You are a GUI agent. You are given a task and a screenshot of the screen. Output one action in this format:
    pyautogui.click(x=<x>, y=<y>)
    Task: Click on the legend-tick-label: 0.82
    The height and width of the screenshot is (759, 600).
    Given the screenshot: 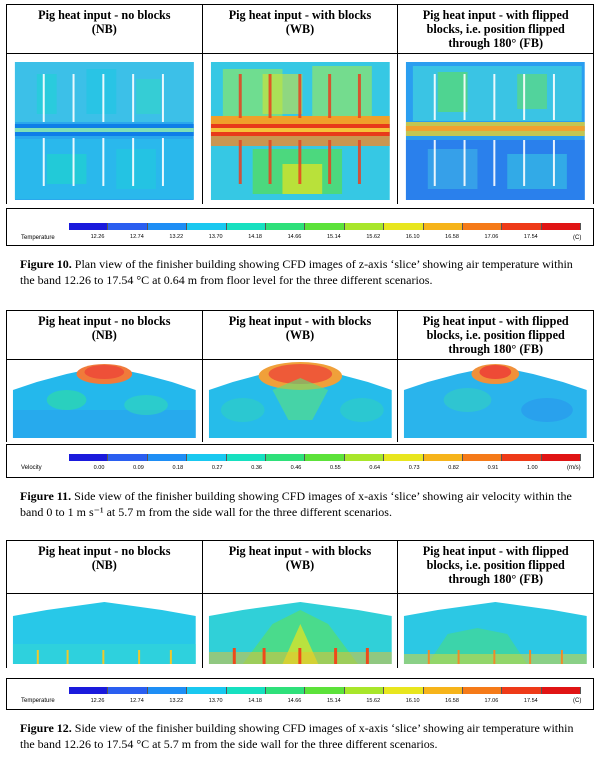 What is the action you would take?
    pyautogui.click(x=453, y=468)
    